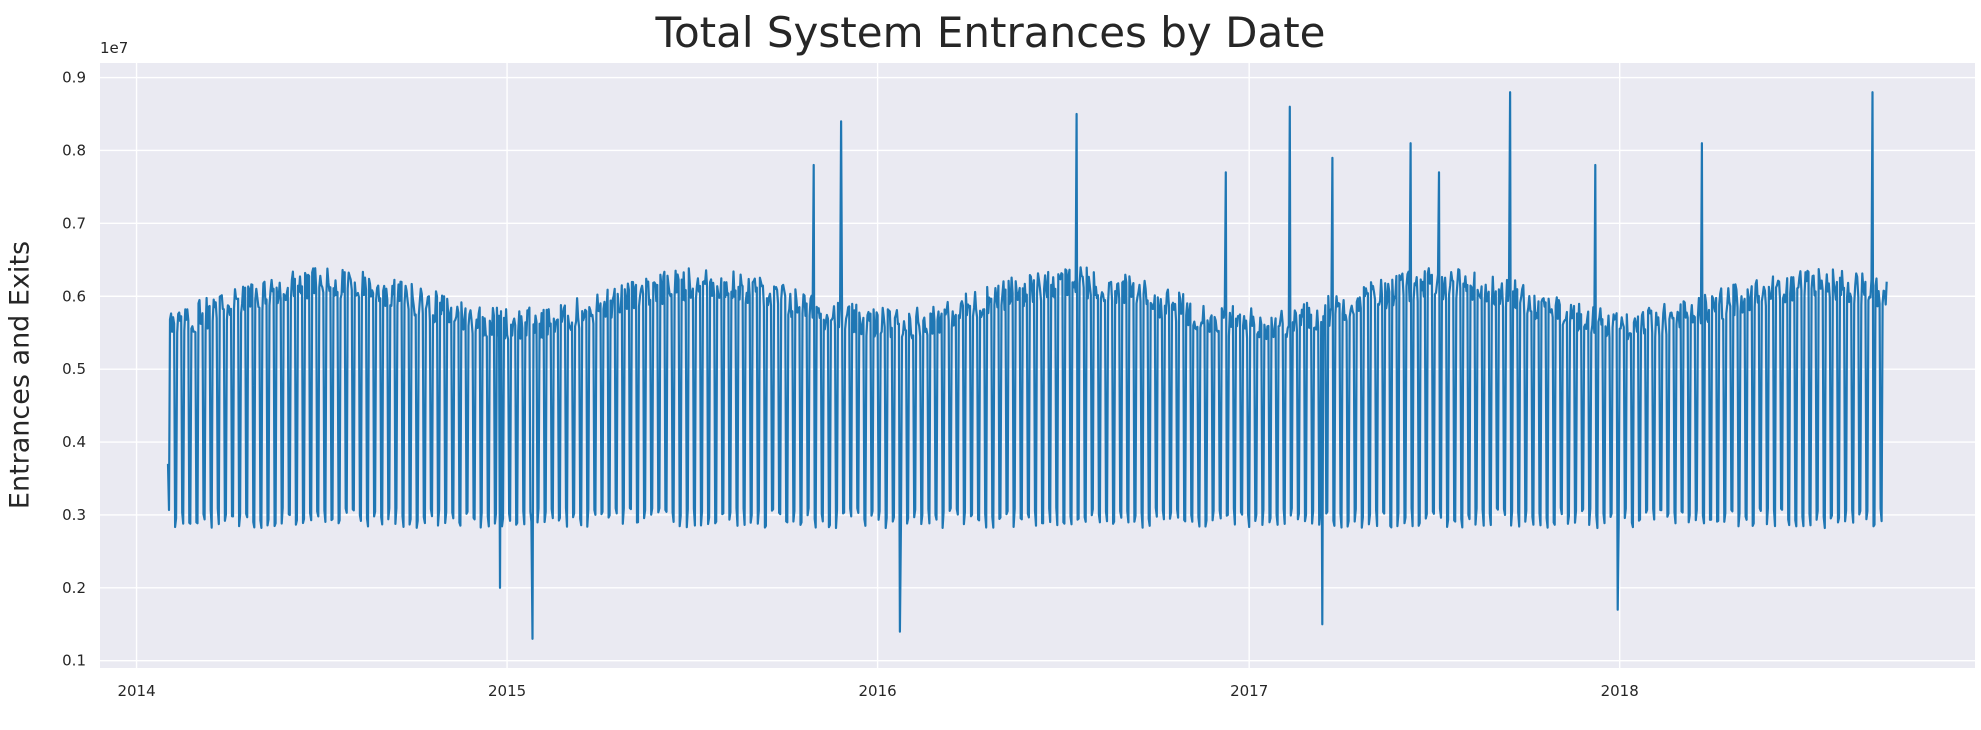 This screenshot has height=730, width=1981. I want to click on y-axis-offset-label: 1e7, so click(114, 48).